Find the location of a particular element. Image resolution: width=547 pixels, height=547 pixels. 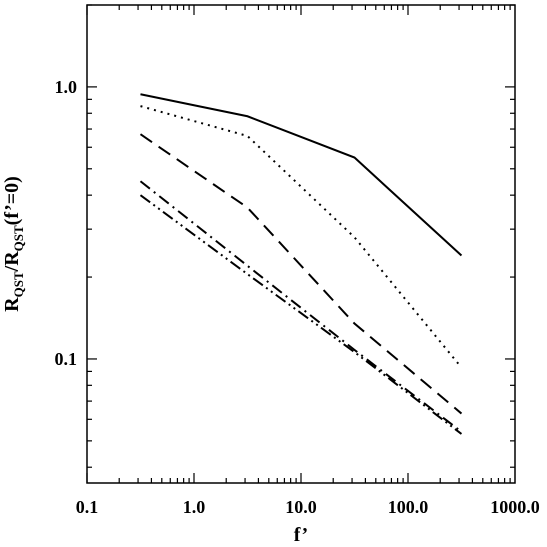

x-tick-label: 1.0 is located at coordinates (194, 507).